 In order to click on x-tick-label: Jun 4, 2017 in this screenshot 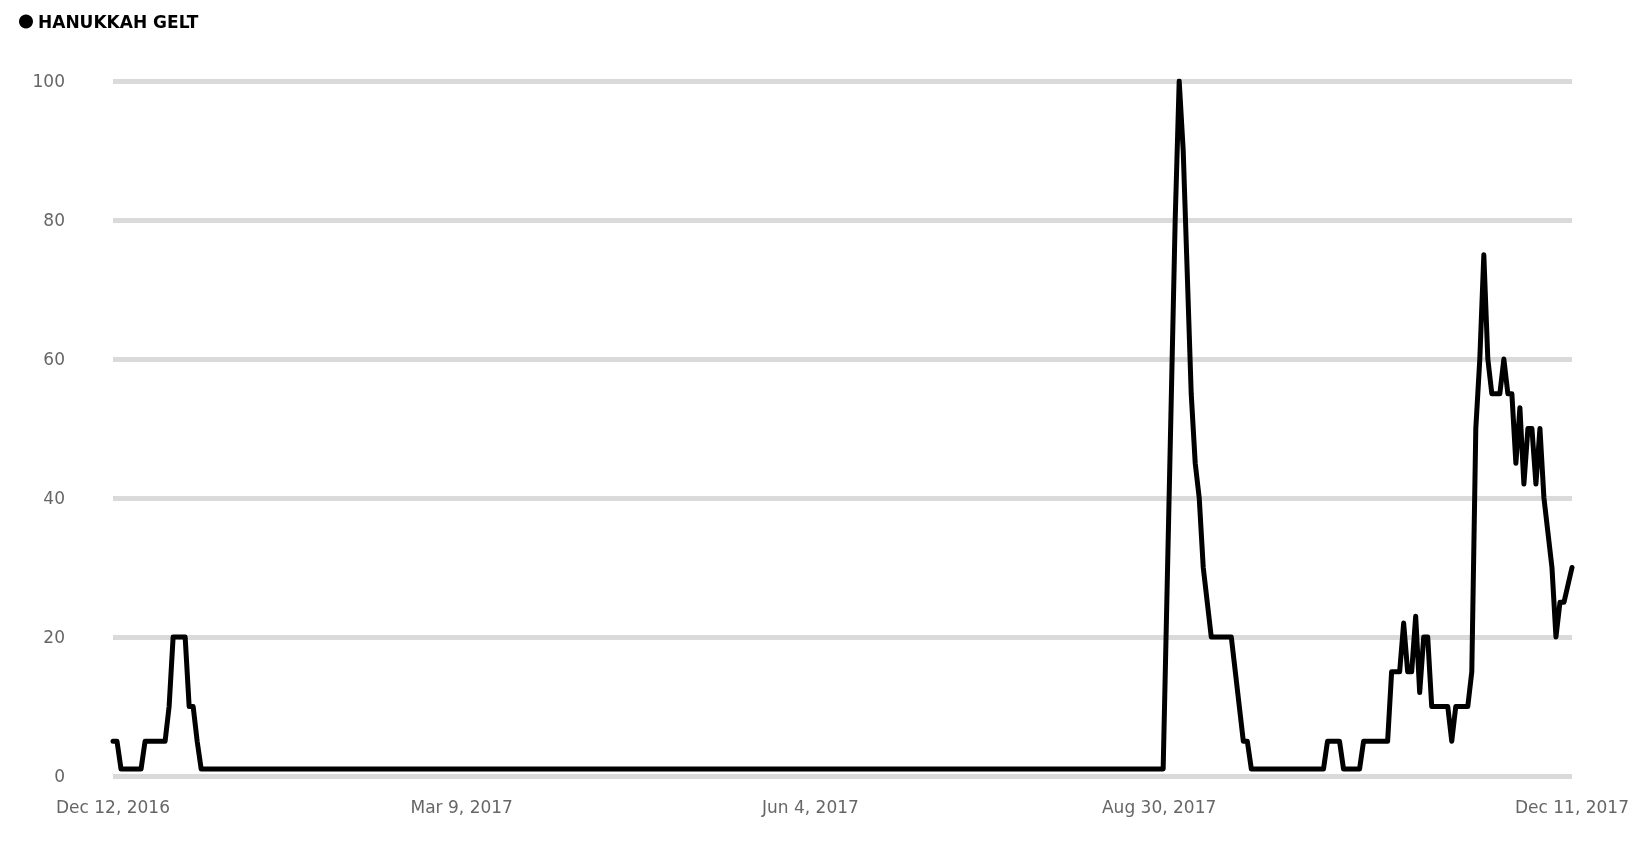, I will do `click(810, 806)`.